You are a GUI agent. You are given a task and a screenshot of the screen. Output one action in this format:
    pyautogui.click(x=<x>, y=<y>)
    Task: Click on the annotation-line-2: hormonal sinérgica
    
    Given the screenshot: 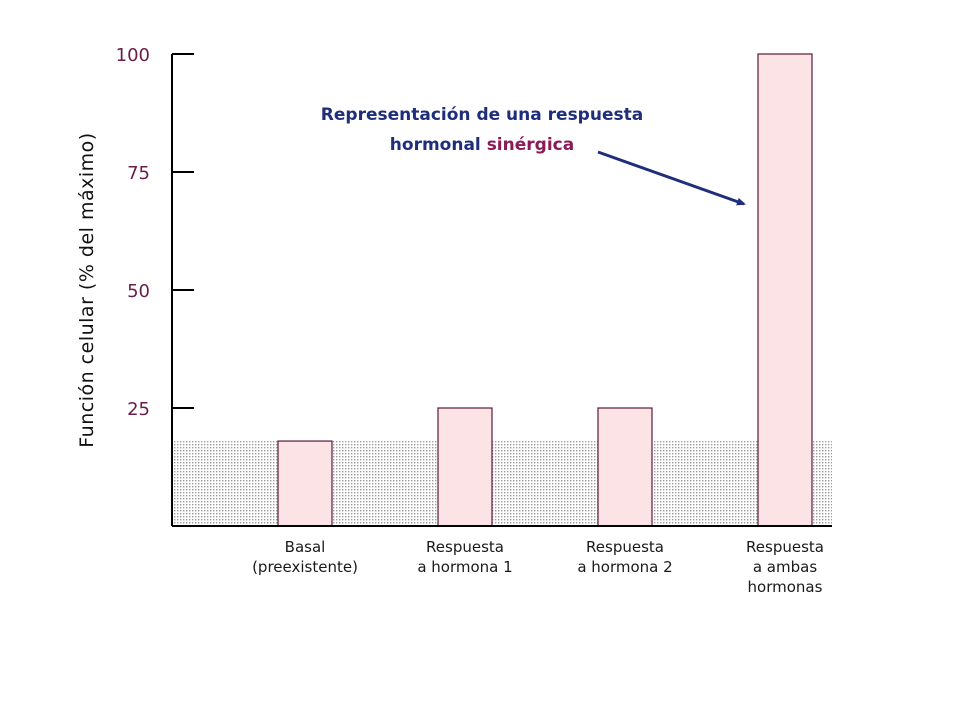 What is the action you would take?
    pyautogui.click(x=482, y=145)
    